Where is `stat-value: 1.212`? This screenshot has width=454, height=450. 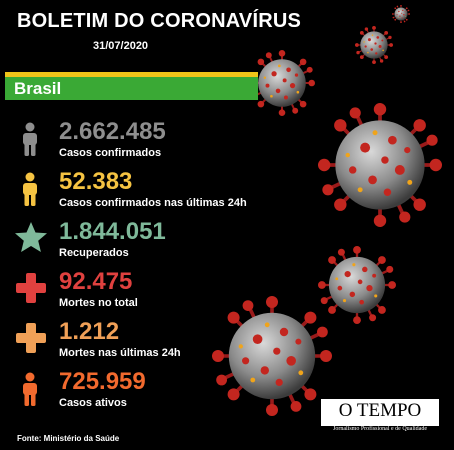
stat-value: 1.212 is located at coordinates (89, 331).